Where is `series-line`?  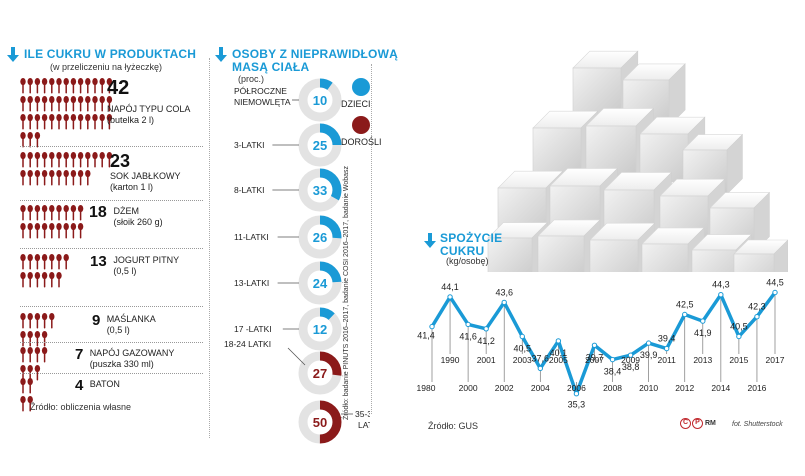 series-line is located at coordinates (603, 343).